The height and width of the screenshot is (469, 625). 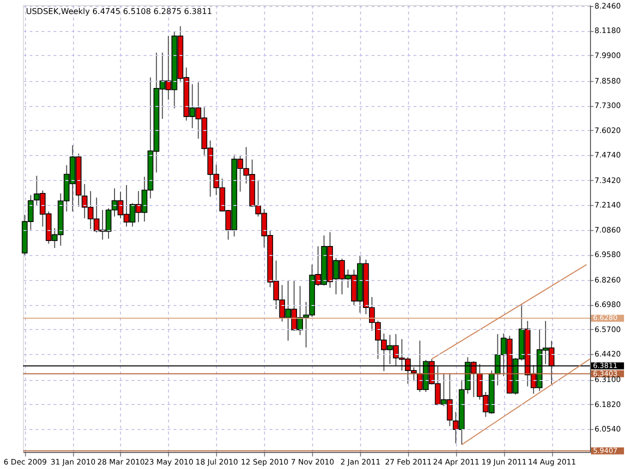 I want to click on chart-title: USDSEK,Weekly 6.4745 6.5108 6.2875 6.3811, so click(x=119, y=11).